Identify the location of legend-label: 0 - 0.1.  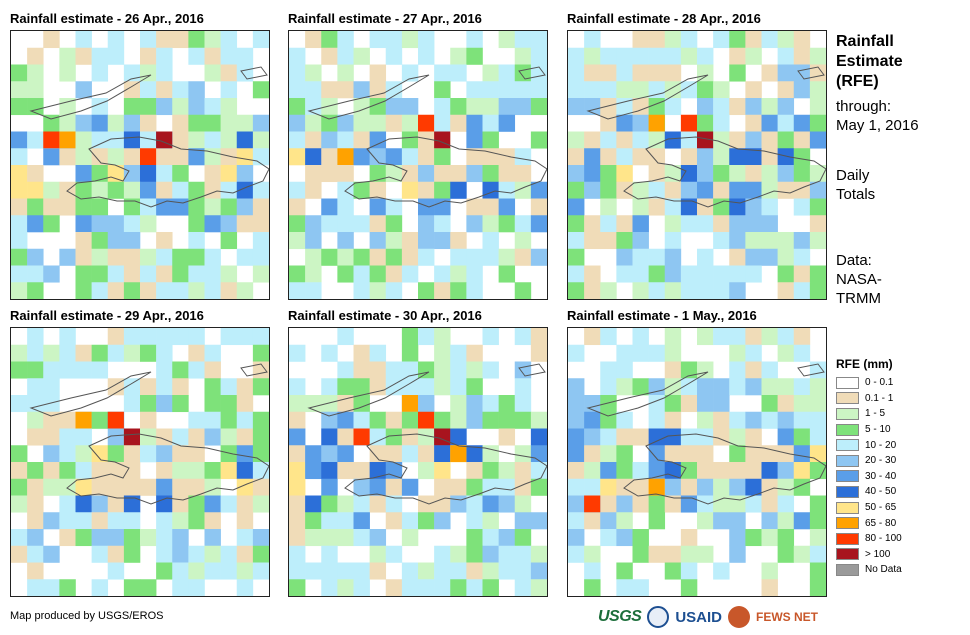
(879, 383).